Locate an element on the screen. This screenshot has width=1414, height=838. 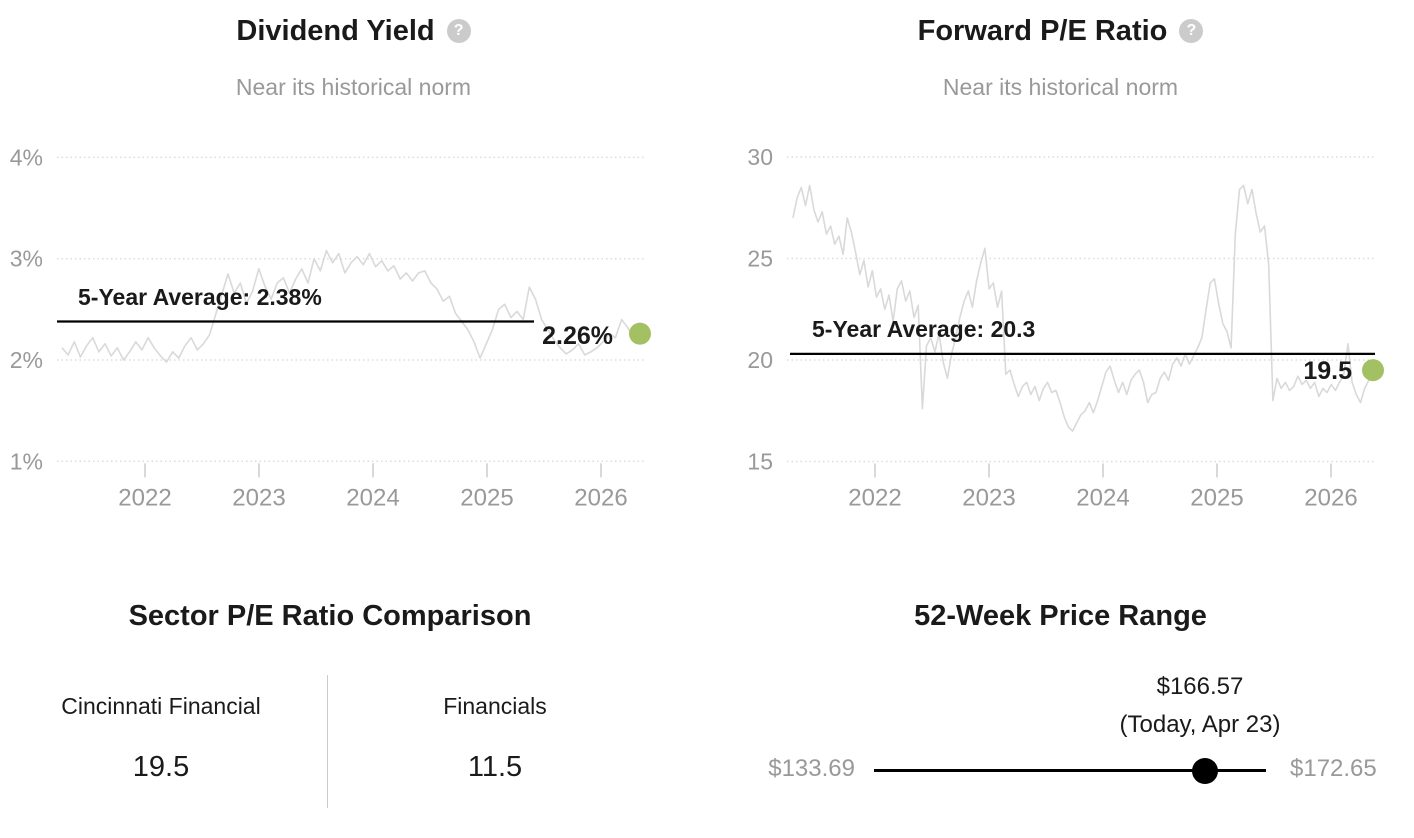
sector-comparison-title: Sector P/E Ratio Comparison is located at coordinates (330, 616).